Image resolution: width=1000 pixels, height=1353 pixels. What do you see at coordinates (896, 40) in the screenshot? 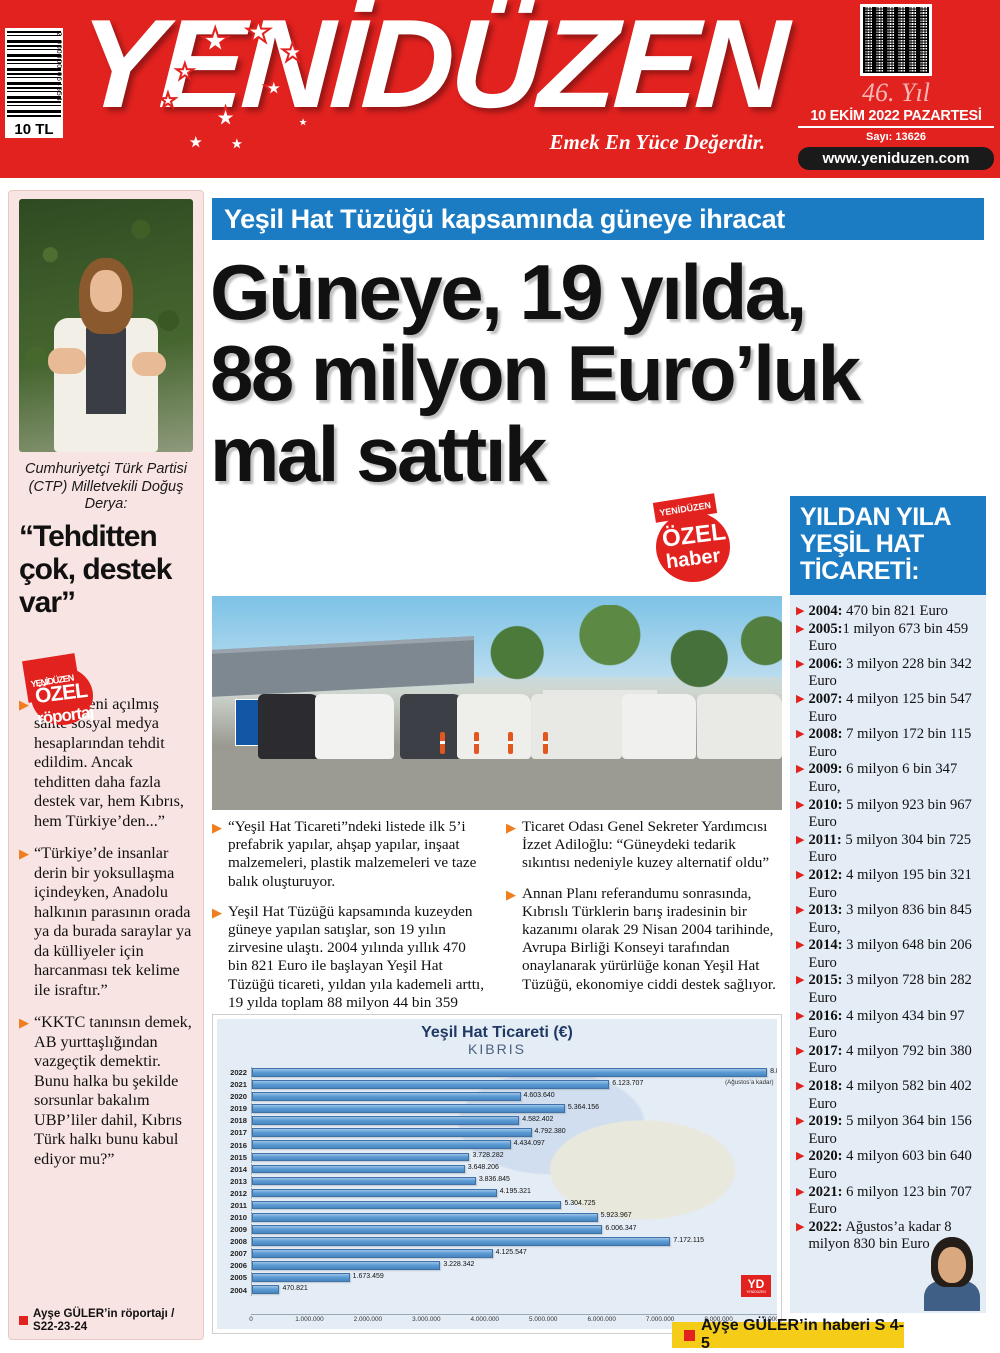
I see `qr-code-icon` at bounding box center [896, 40].